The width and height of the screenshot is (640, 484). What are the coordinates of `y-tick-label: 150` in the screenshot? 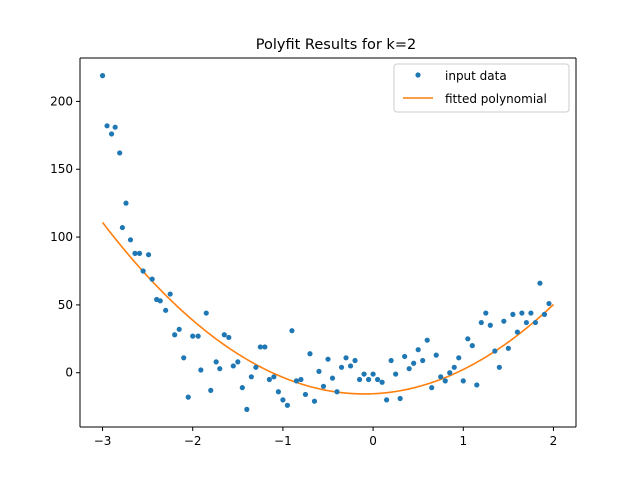 It's located at (61, 169).